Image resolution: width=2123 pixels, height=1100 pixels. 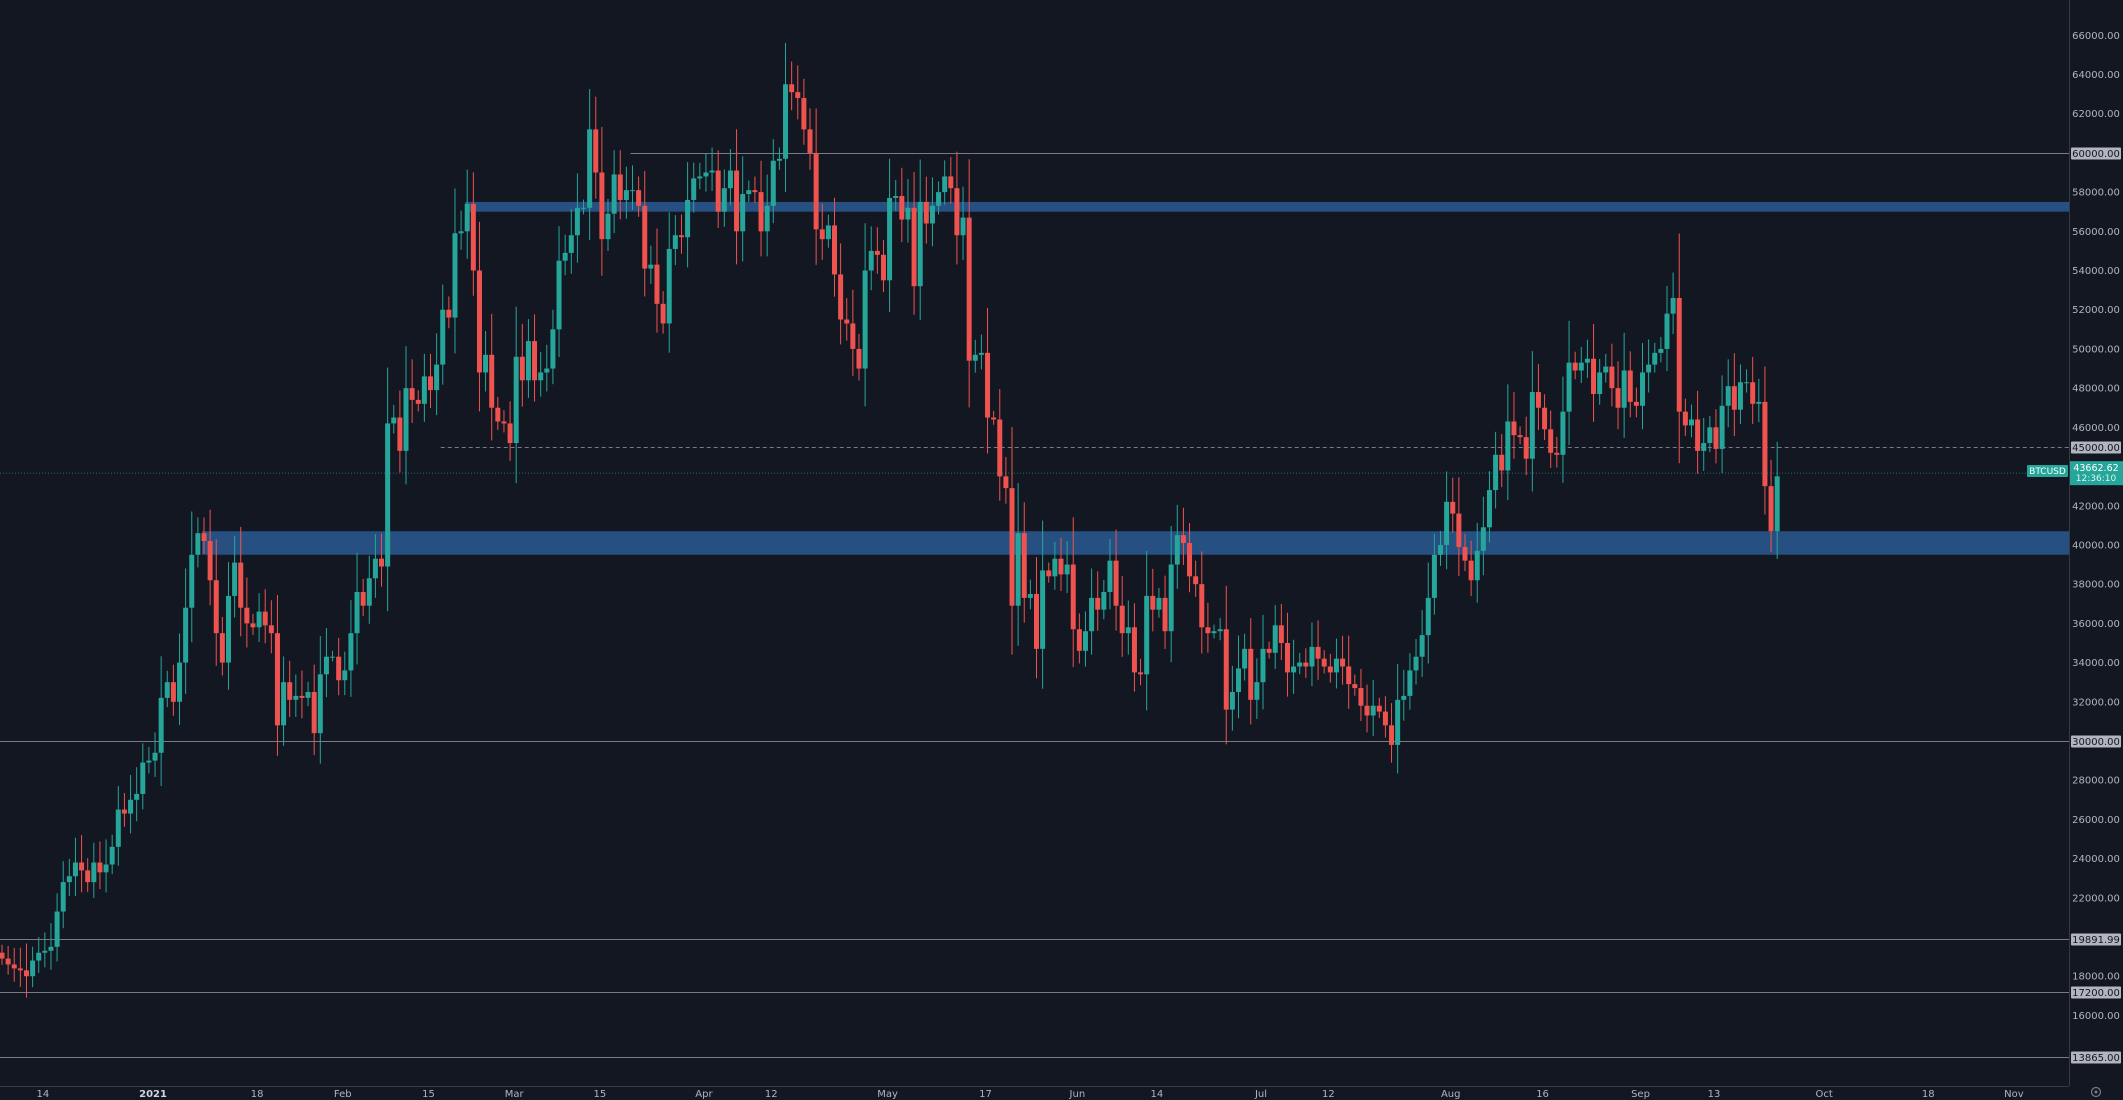 What do you see at coordinates (2096, 310) in the screenshot?
I see `price-tick-label: 52000.00` at bounding box center [2096, 310].